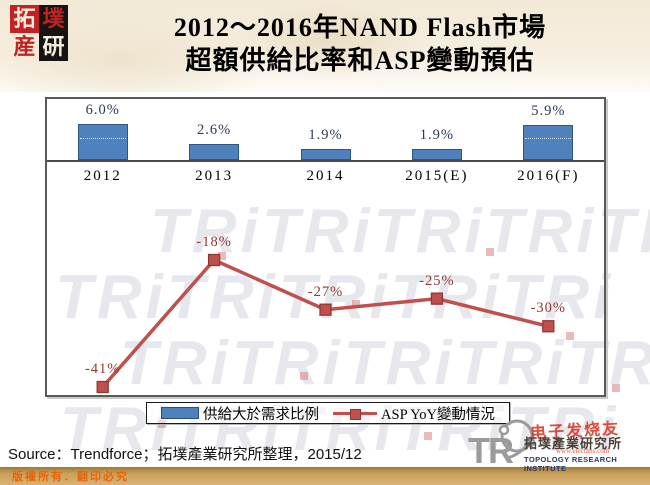  What do you see at coordinates (24, 19) in the screenshot?
I see `logo-char: 拓` at bounding box center [24, 19].